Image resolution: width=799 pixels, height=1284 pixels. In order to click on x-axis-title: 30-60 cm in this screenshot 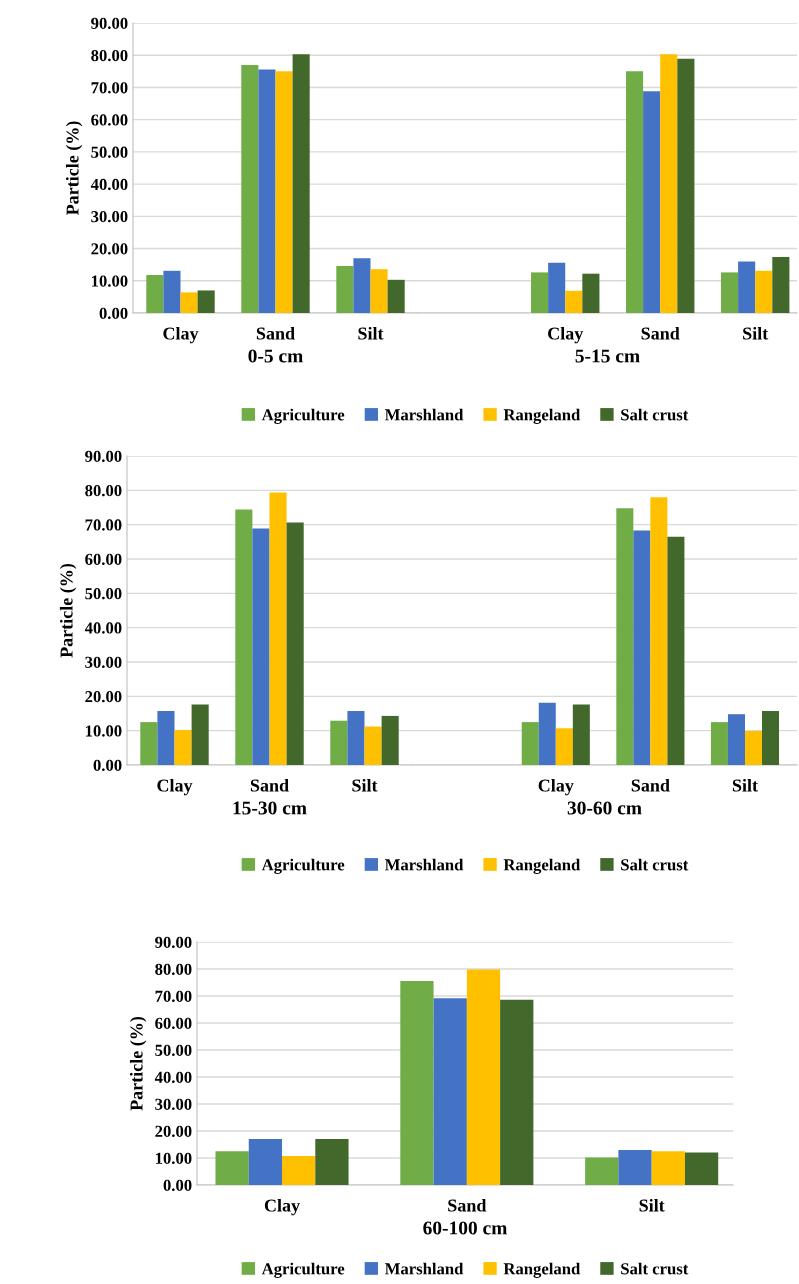, I will do `click(604, 808)`.